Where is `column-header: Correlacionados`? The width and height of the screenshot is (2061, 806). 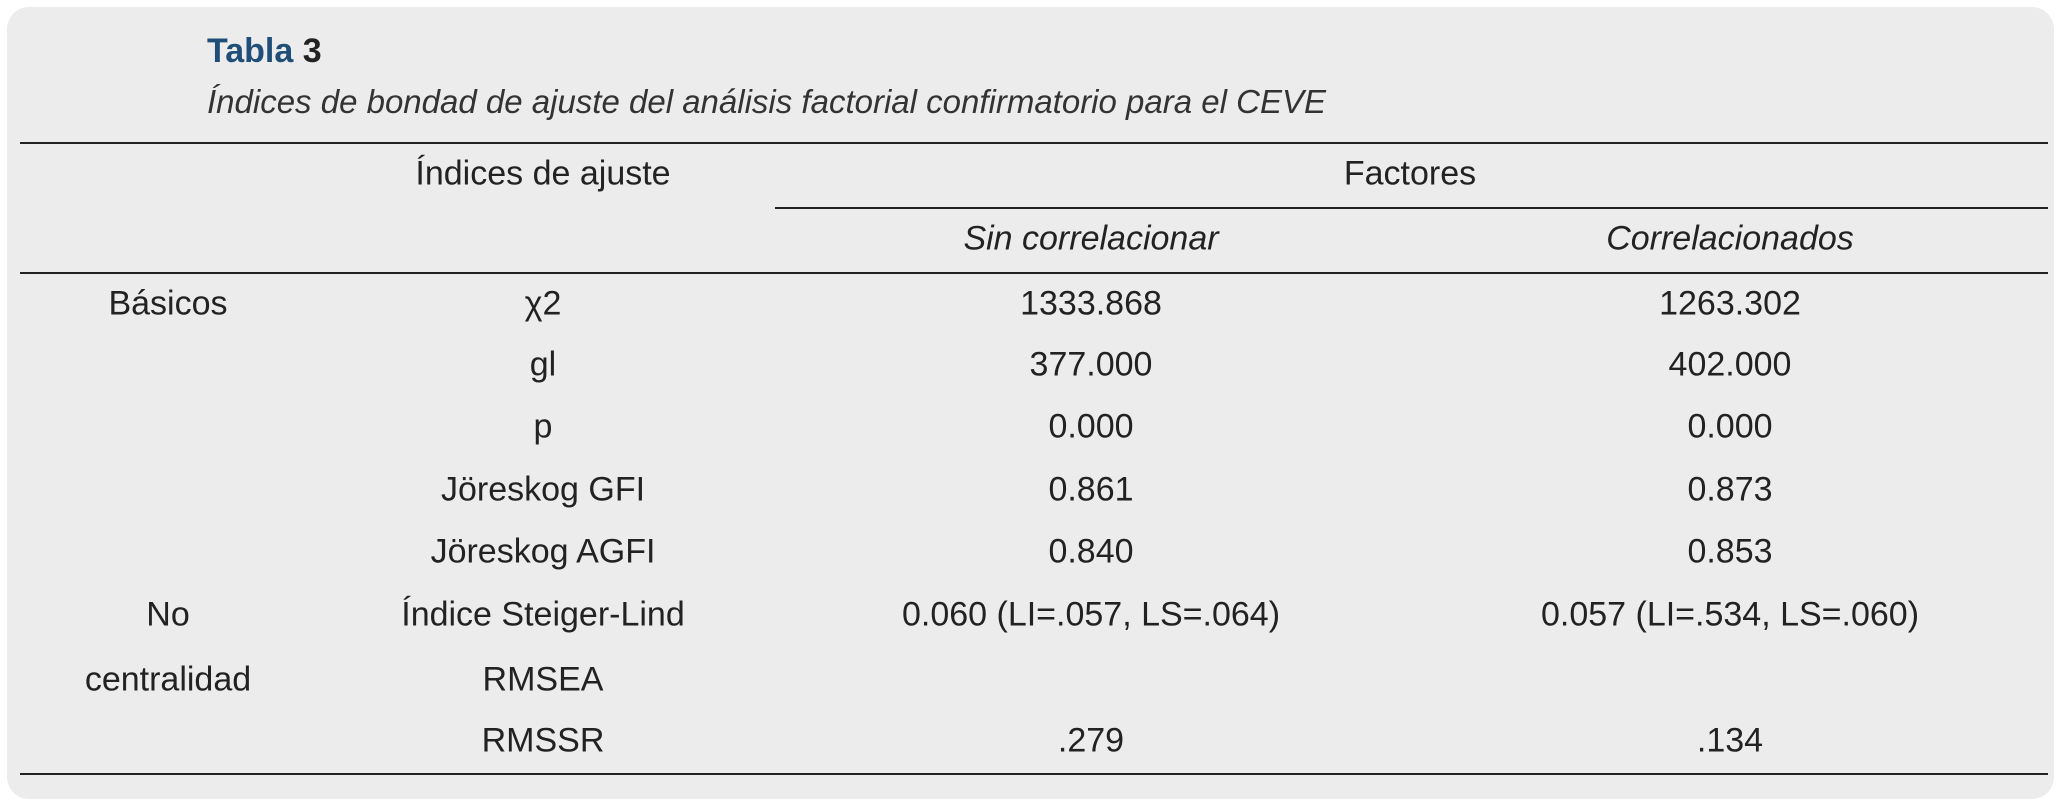 column-header: Correlacionados is located at coordinates (1730, 238).